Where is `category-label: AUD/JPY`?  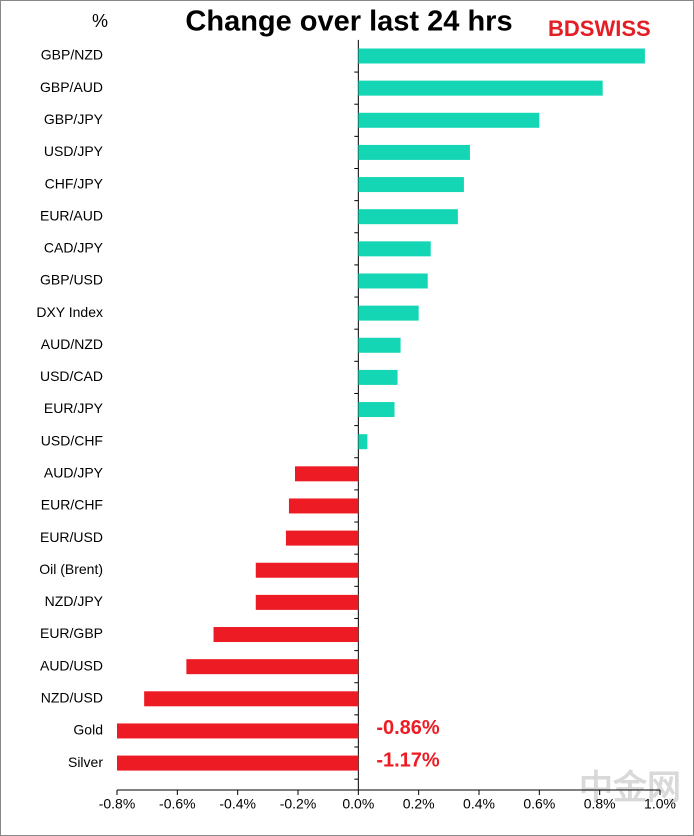
category-label: AUD/JPY is located at coordinates (74, 473).